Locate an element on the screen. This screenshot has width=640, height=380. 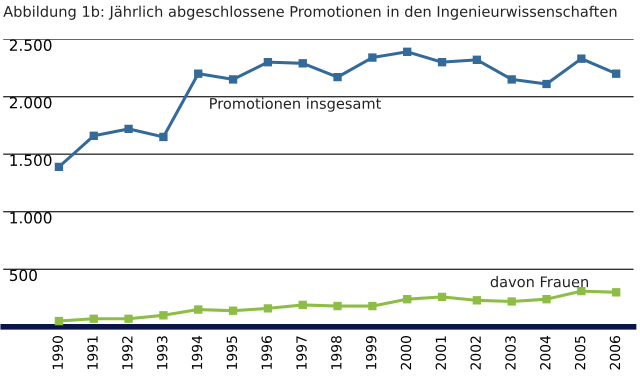
x-tick-label: 2003 is located at coordinates (510, 353).